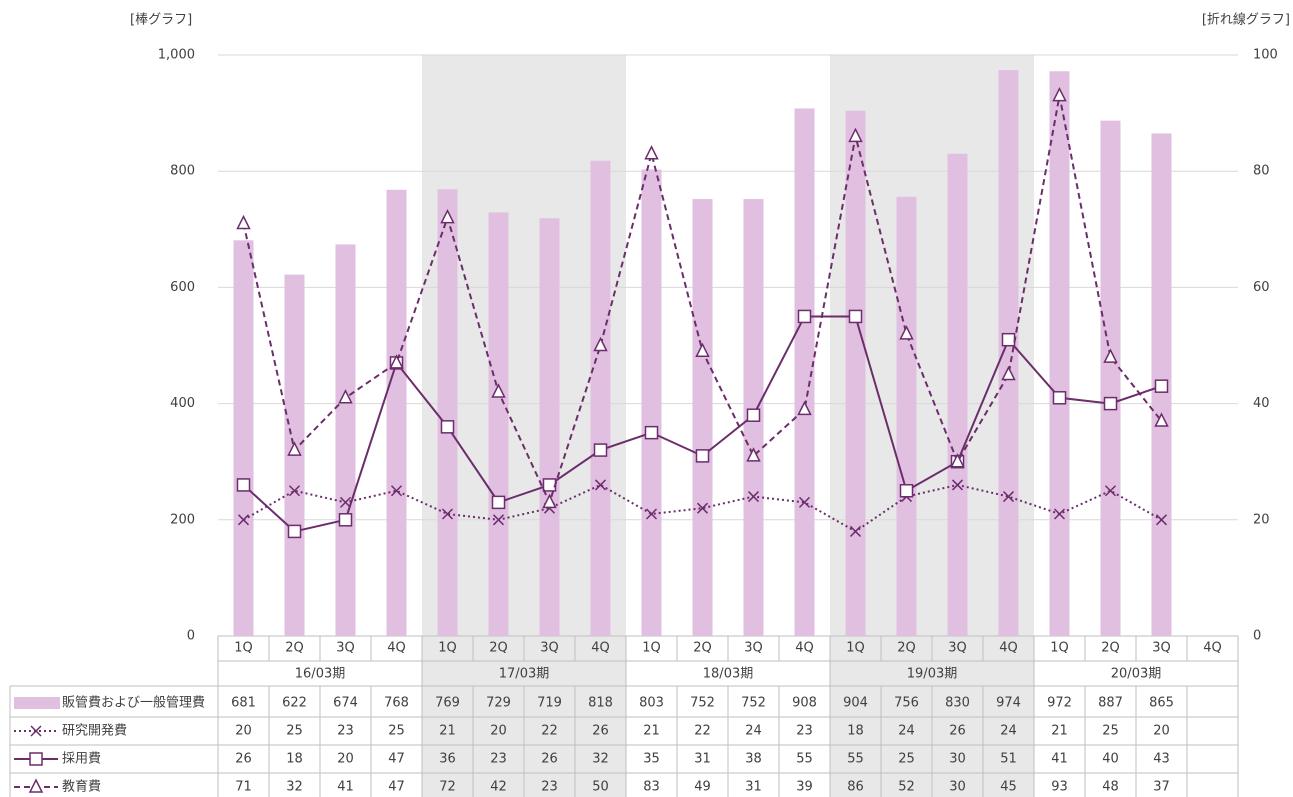  Describe the element at coordinates (702, 759) in the screenshot. I see `table-value: 31` at that location.